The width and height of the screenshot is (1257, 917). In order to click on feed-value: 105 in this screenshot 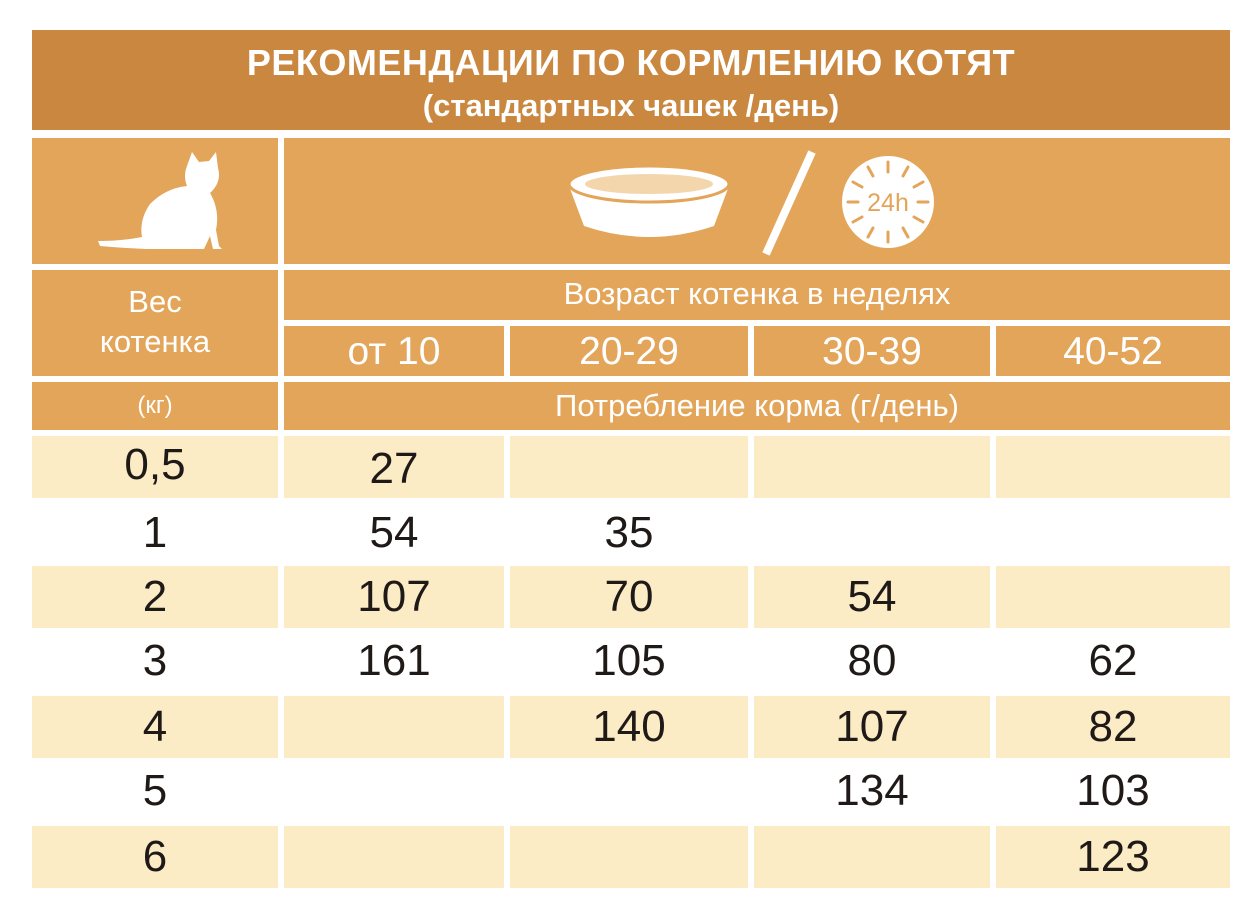, I will do `click(629, 660)`.